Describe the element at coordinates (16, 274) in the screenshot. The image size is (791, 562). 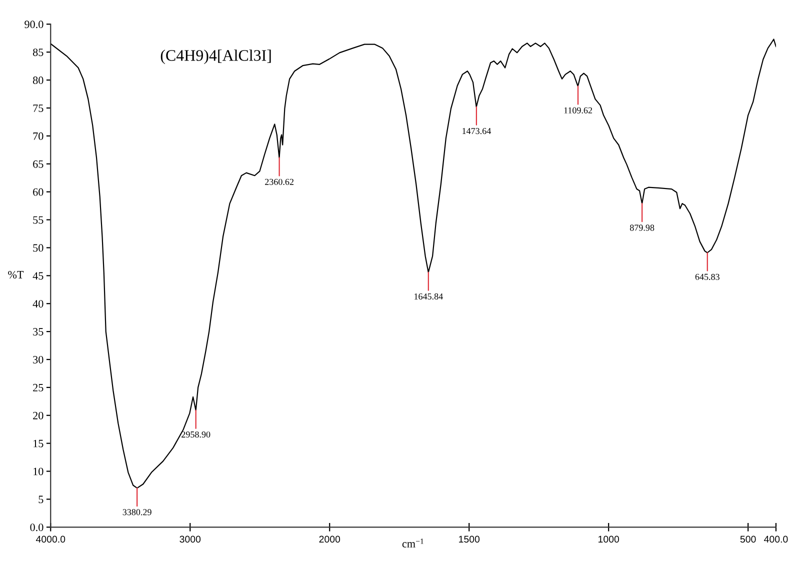
I see `y-axis-title: %T` at that location.